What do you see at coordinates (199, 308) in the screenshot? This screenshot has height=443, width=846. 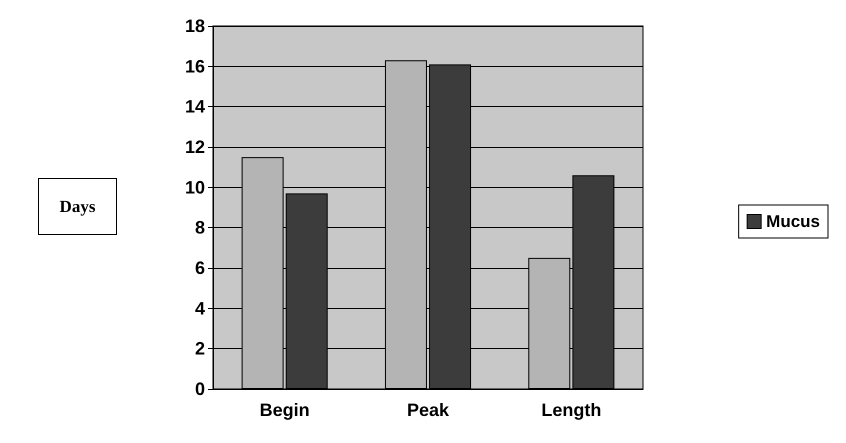 I see `y-tick-label: 4` at bounding box center [199, 308].